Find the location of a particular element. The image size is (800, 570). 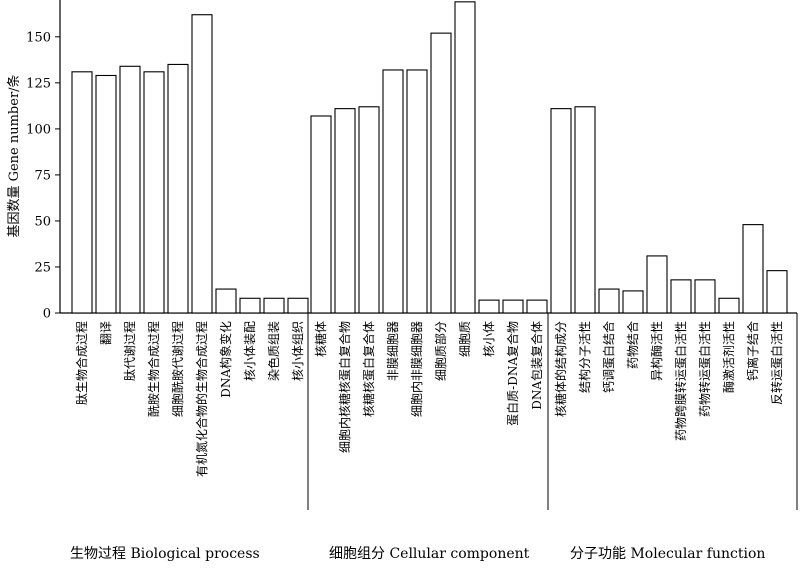

category-label: 药物跨膜转运蛋白活性 is located at coordinates (680, 381).